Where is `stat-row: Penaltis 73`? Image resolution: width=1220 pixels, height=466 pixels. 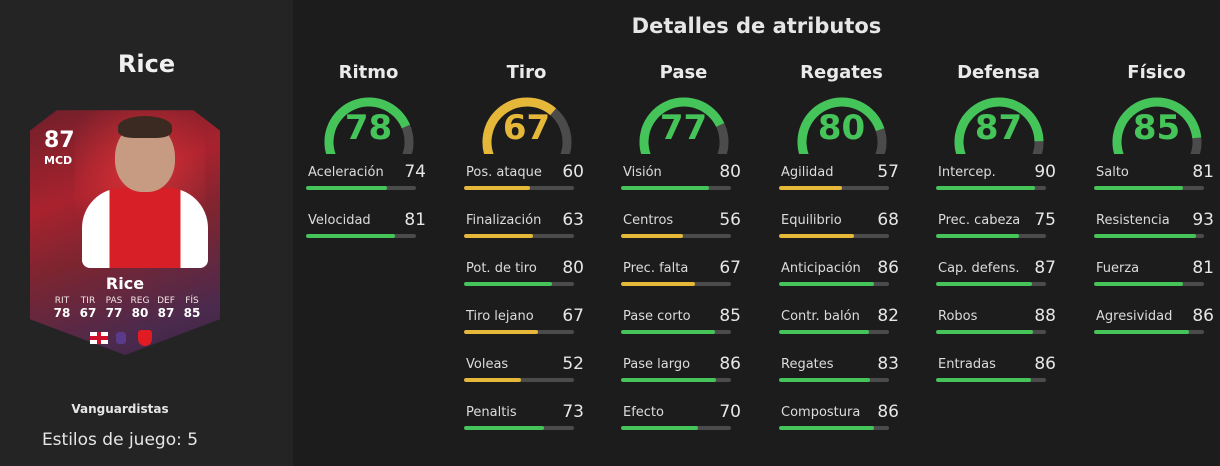
stat-row: Penaltis 73 is located at coordinates (526, 426).